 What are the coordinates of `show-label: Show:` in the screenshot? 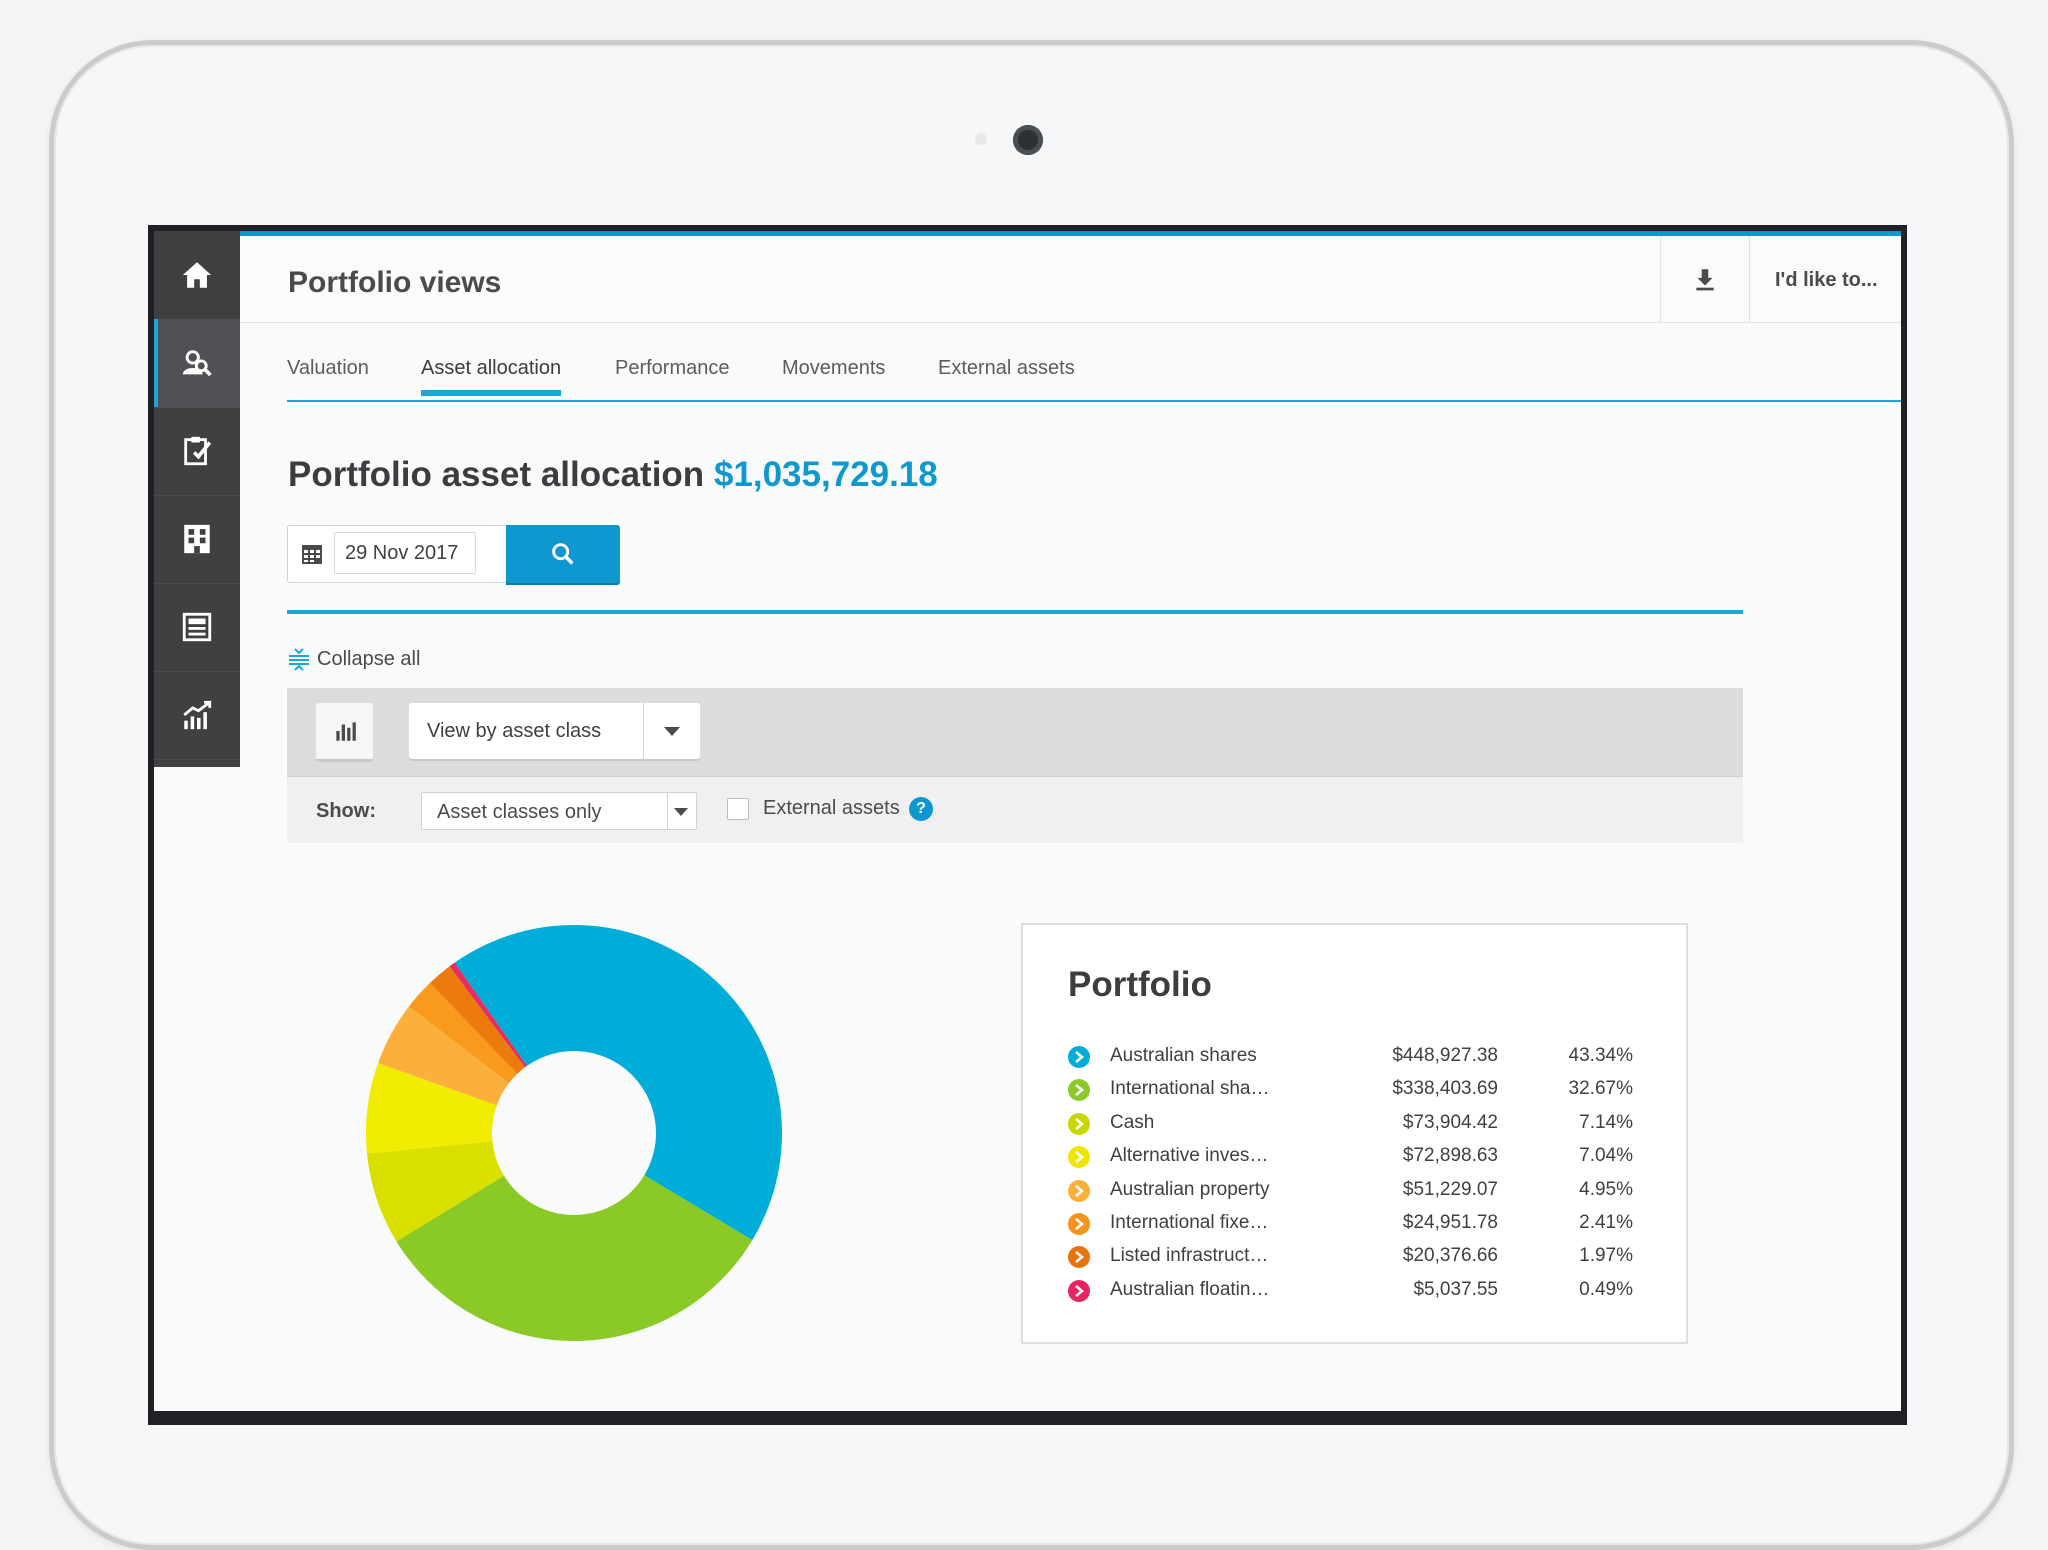 It's located at (346, 811).